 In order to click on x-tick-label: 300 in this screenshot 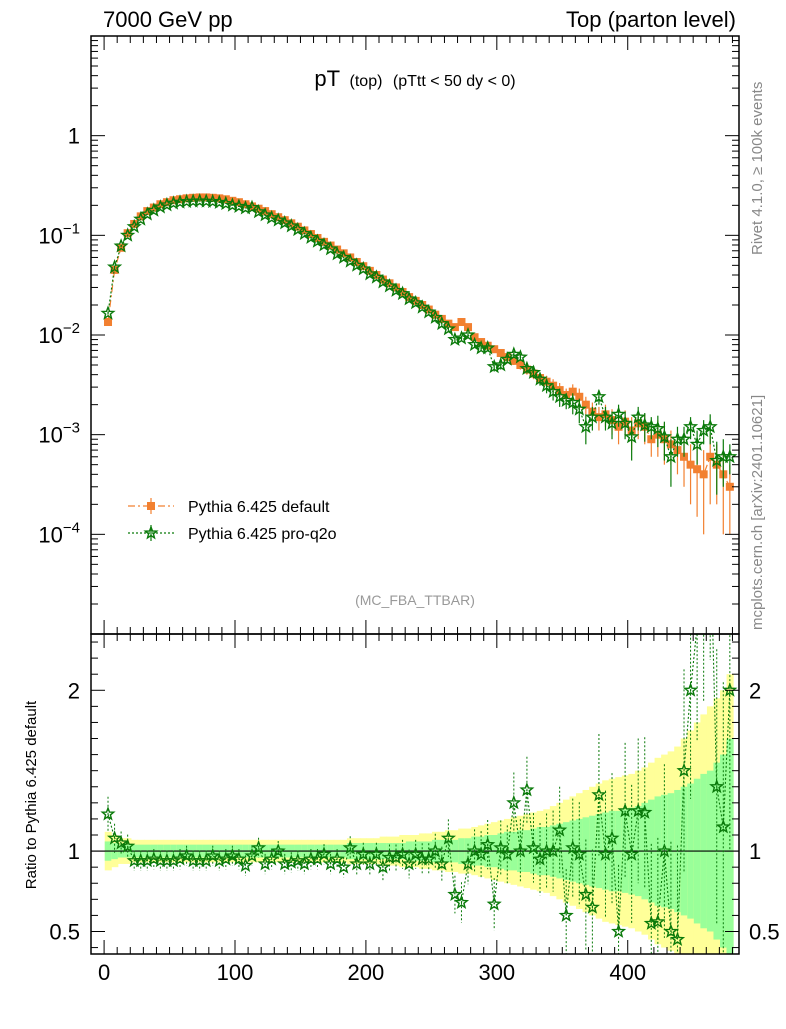, I will do `click(496, 972)`.